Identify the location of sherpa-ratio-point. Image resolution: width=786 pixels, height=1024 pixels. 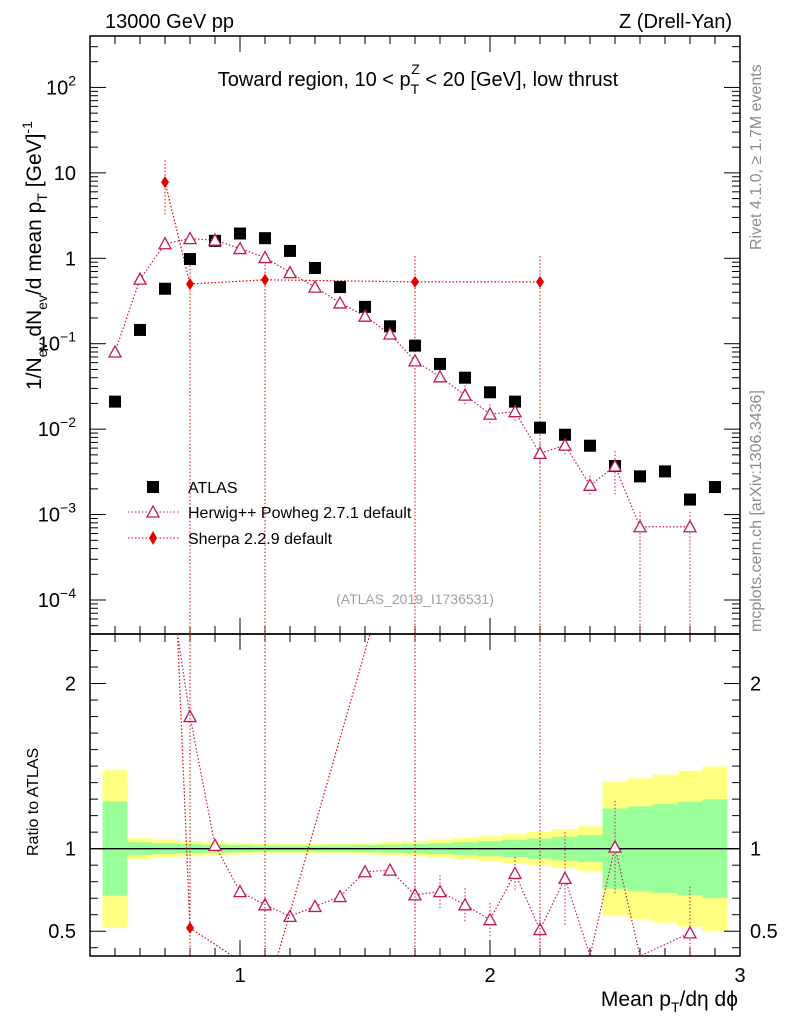
(190, 927).